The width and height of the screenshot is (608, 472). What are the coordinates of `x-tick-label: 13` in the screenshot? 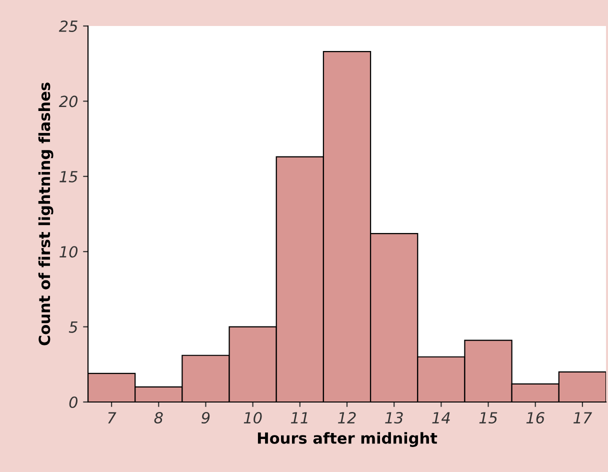 It's located at (394, 418).